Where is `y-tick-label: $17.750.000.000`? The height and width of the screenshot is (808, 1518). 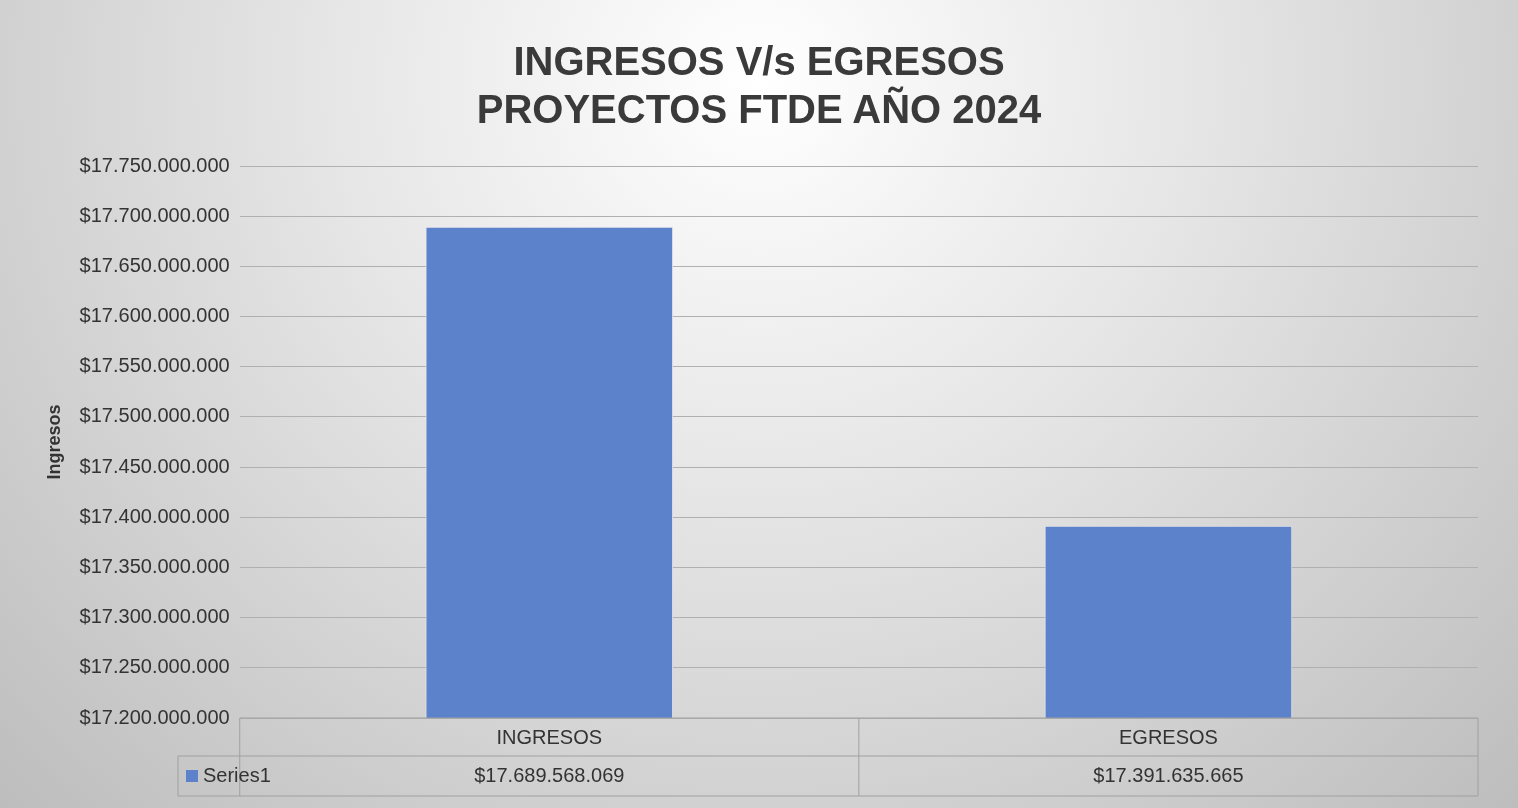 y-tick-label: $17.750.000.000 is located at coordinates (154, 164).